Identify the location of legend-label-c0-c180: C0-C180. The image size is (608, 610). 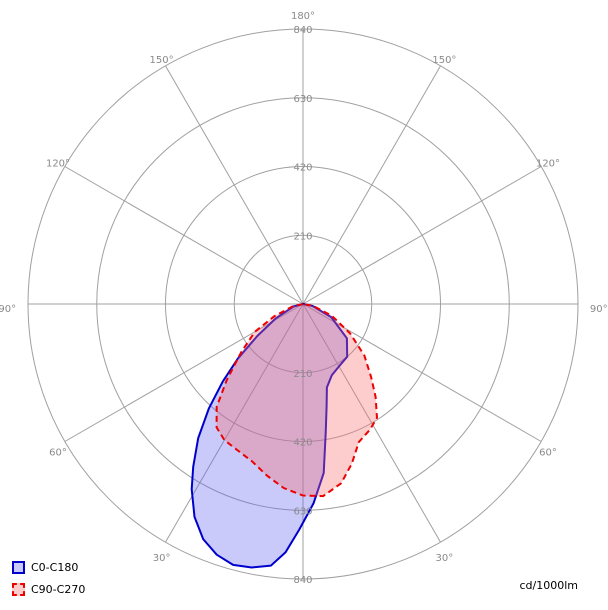
(55, 567).